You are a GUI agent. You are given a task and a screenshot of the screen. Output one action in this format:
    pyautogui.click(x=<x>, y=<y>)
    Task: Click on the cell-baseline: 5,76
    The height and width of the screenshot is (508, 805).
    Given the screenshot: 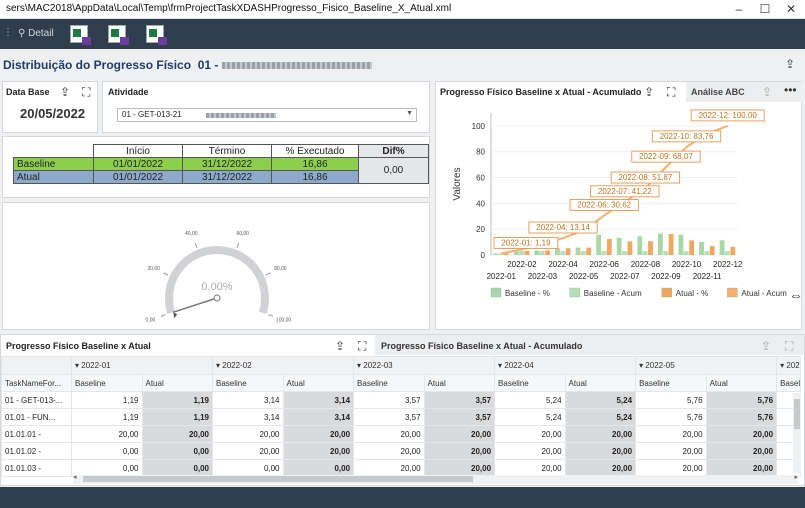 What is the action you would take?
    pyautogui.click(x=671, y=400)
    